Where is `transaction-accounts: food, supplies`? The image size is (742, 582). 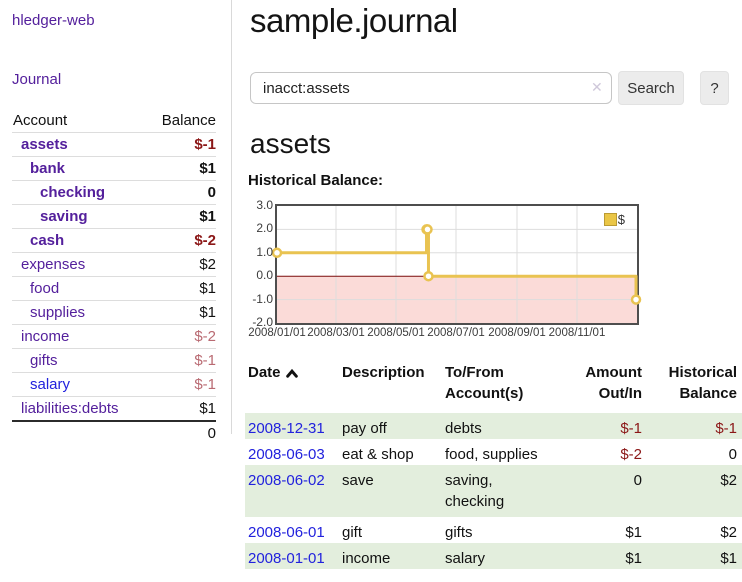
transaction-accounts: food, supplies is located at coordinates (491, 454).